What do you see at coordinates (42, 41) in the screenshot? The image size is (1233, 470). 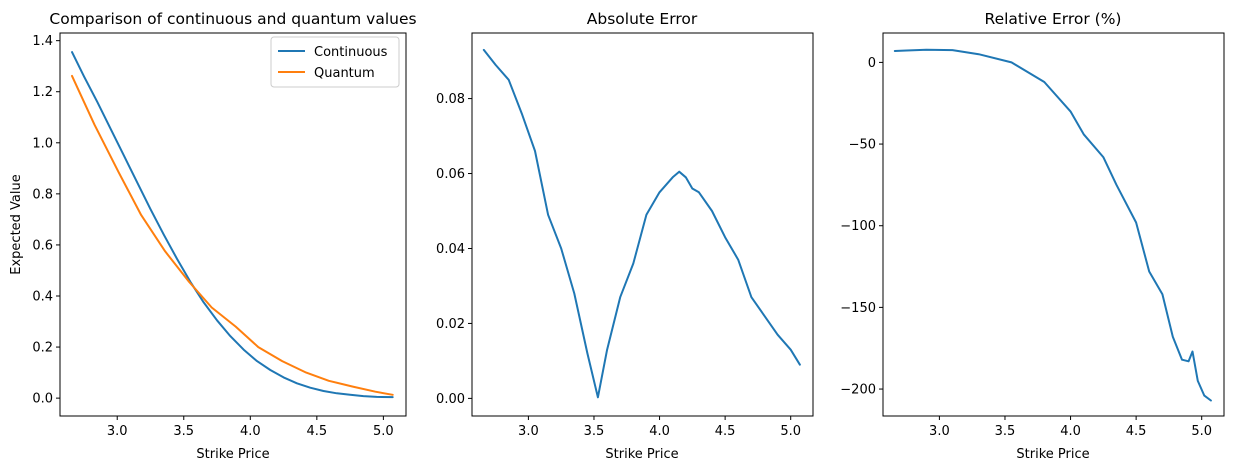 I see `y-tick-label: 1.4` at bounding box center [42, 41].